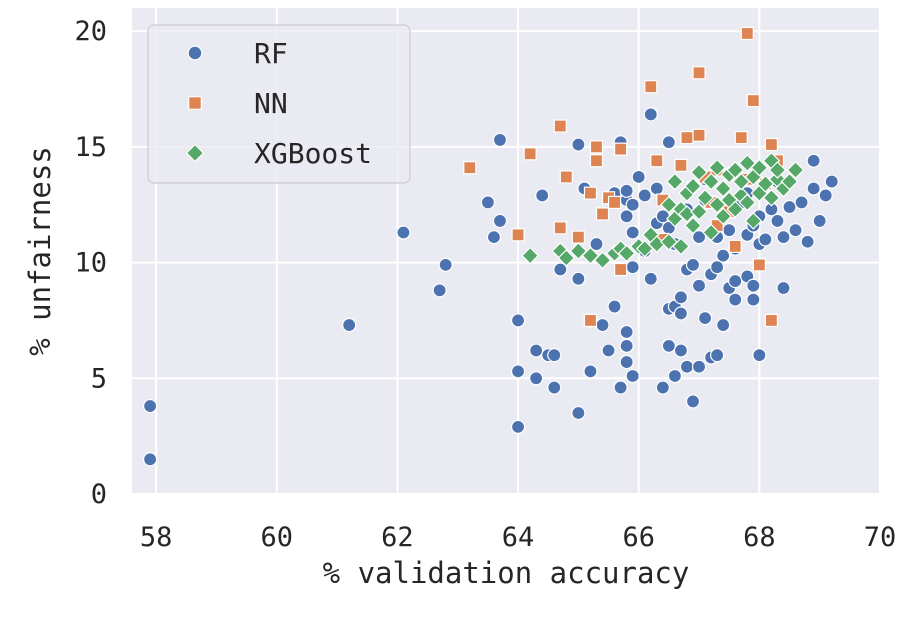  What do you see at coordinates (40, 251) in the screenshot?
I see `y-axis-label: % unfairness` at bounding box center [40, 251].